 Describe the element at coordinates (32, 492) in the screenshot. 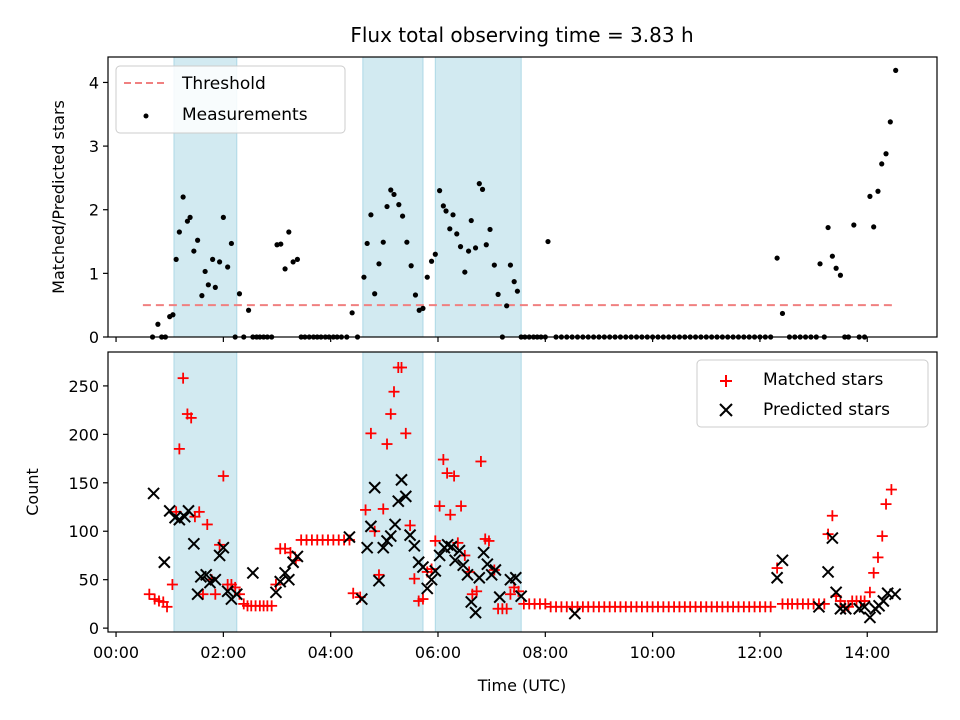

I see `bottom-y-axis-label: Count` at that location.